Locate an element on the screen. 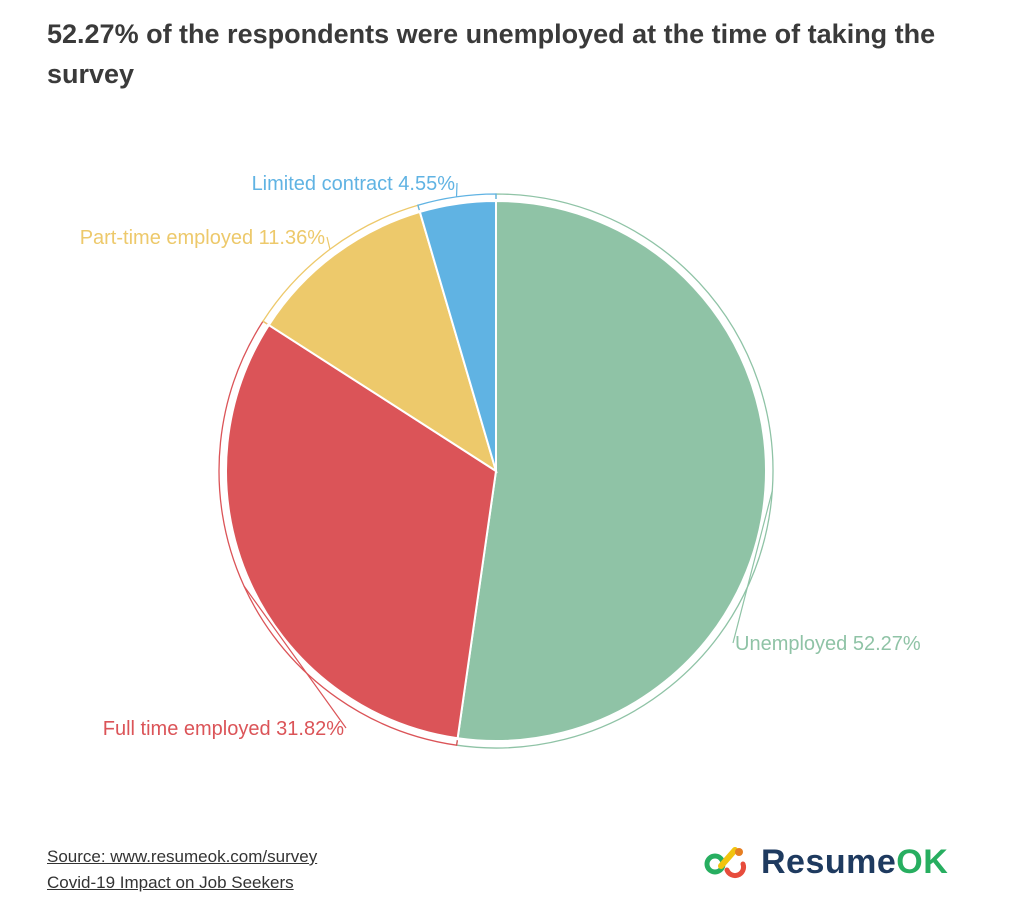 This screenshot has width=1024, height=920. brand-name-resume: Resume is located at coordinates (829, 861).